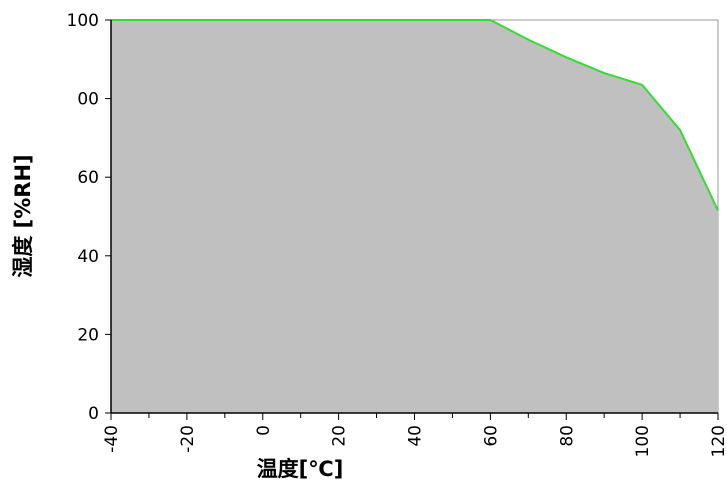 The height and width of the screenshot is (492, 727). I want to click on y-tick-label: 100, so click(83, 21).